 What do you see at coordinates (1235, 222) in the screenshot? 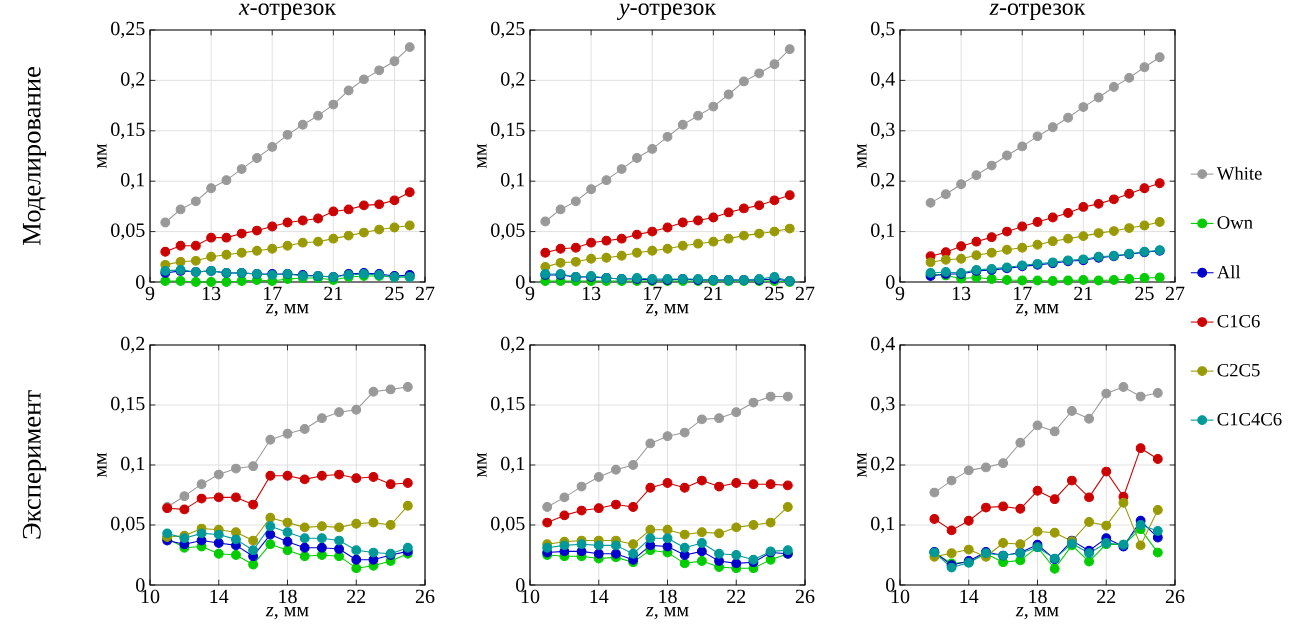
I see `legend-label: Own` at bounding box center [1235, 222].